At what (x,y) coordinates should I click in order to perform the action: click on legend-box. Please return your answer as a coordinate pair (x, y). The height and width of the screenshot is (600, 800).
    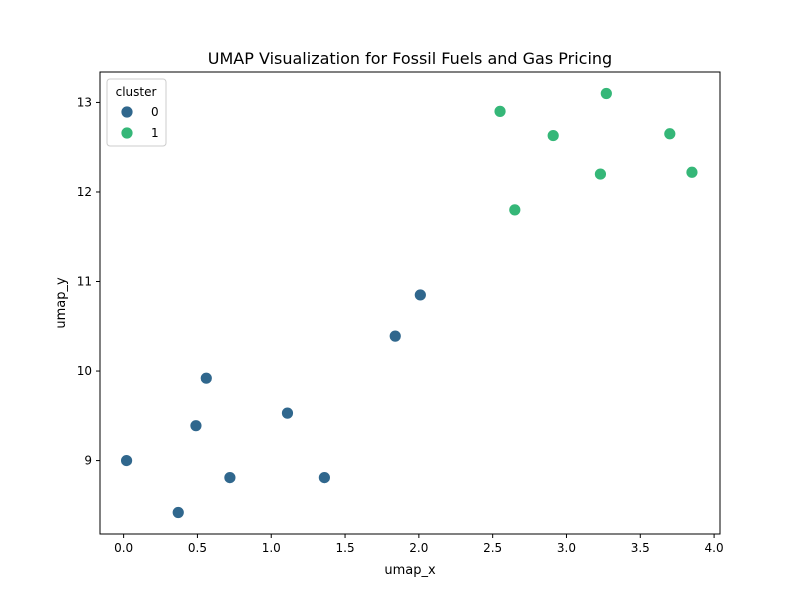
    Looking at the image, I should click on (136, 112).